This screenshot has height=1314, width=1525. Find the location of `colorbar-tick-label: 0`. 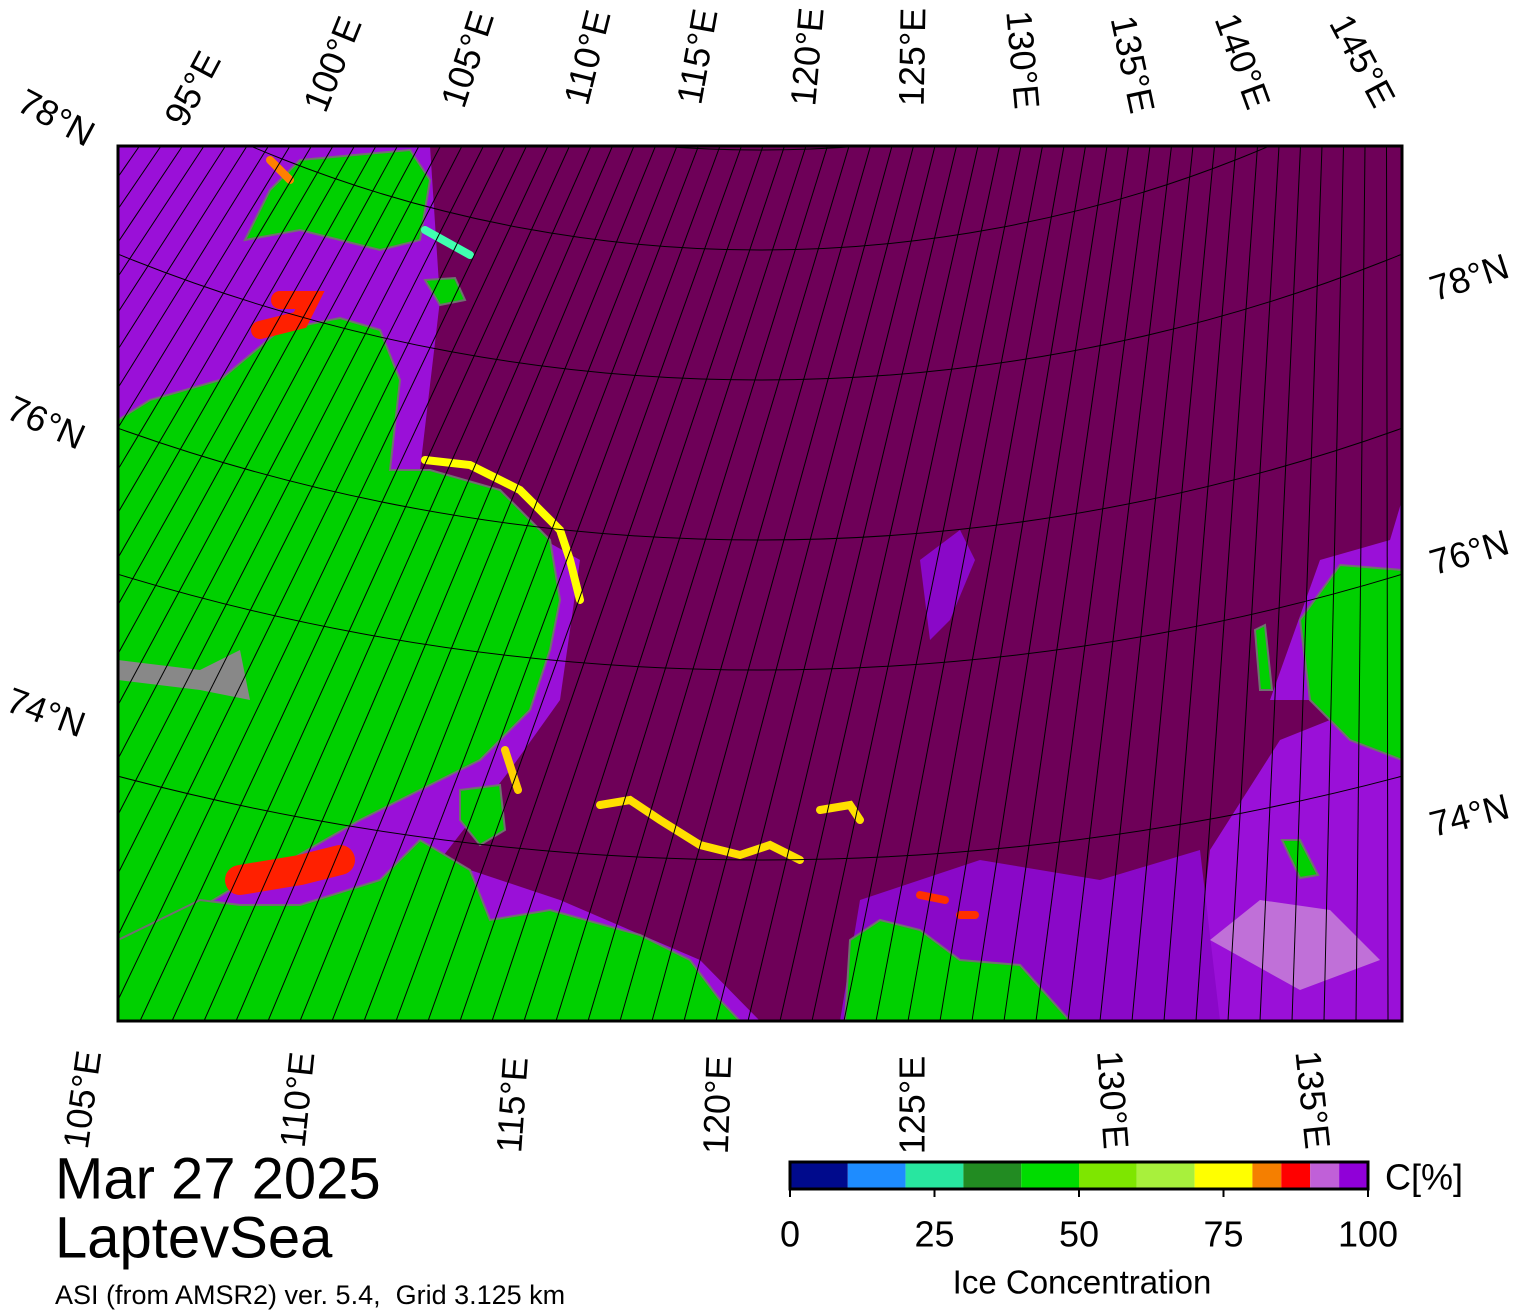

colorbar-tick-label: 0 is located at coordinates (790, 1234).